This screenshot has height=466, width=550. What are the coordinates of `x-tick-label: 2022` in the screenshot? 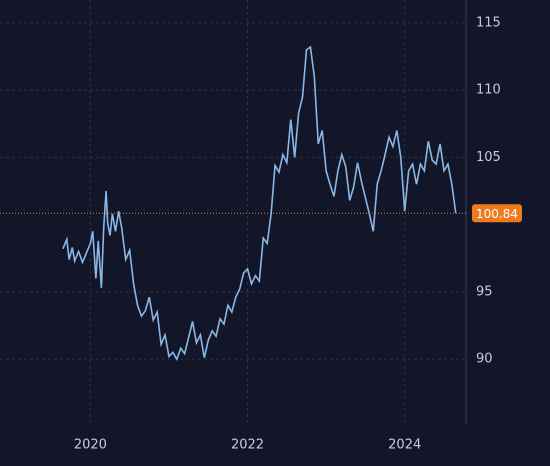 It's located at (247, 445).